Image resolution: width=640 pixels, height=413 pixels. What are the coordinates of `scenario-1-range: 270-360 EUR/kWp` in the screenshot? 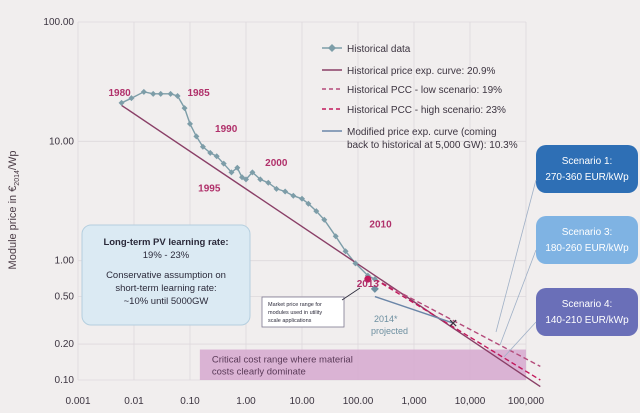 It's located at (587, 177).